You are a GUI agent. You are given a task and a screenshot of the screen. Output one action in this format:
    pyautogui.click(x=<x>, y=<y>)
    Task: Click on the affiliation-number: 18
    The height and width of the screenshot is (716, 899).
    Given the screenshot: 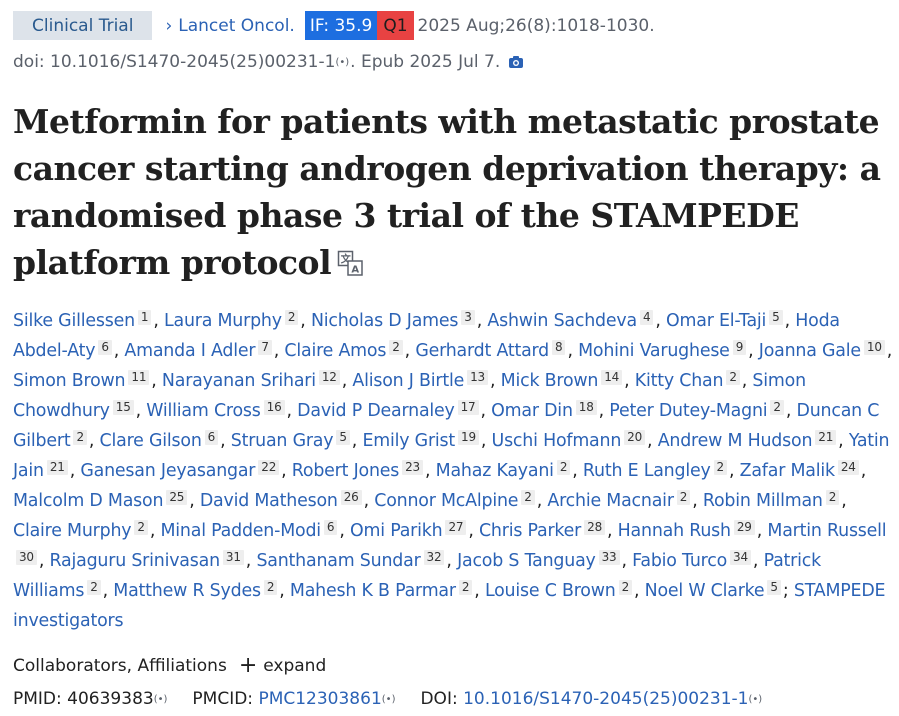 What is the action you would take?
    pyautogui.click(x=586, y=407)
    